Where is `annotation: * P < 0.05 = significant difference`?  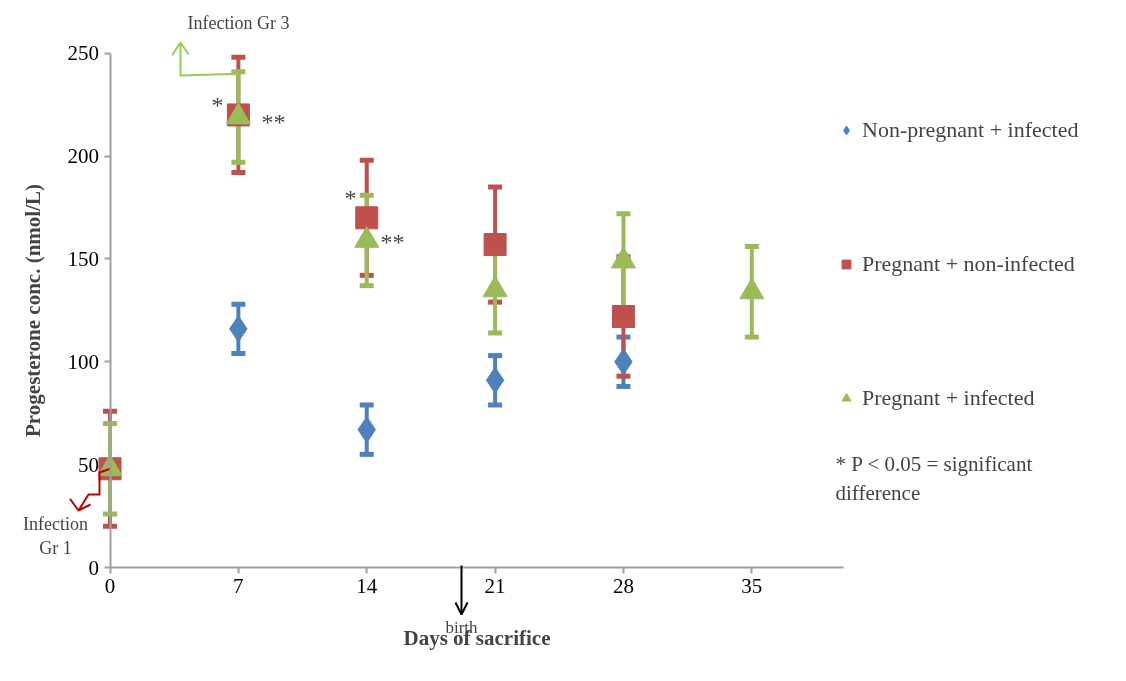
annotation: * P < 0.05 = significant difference is located at coordinates (934, 478).